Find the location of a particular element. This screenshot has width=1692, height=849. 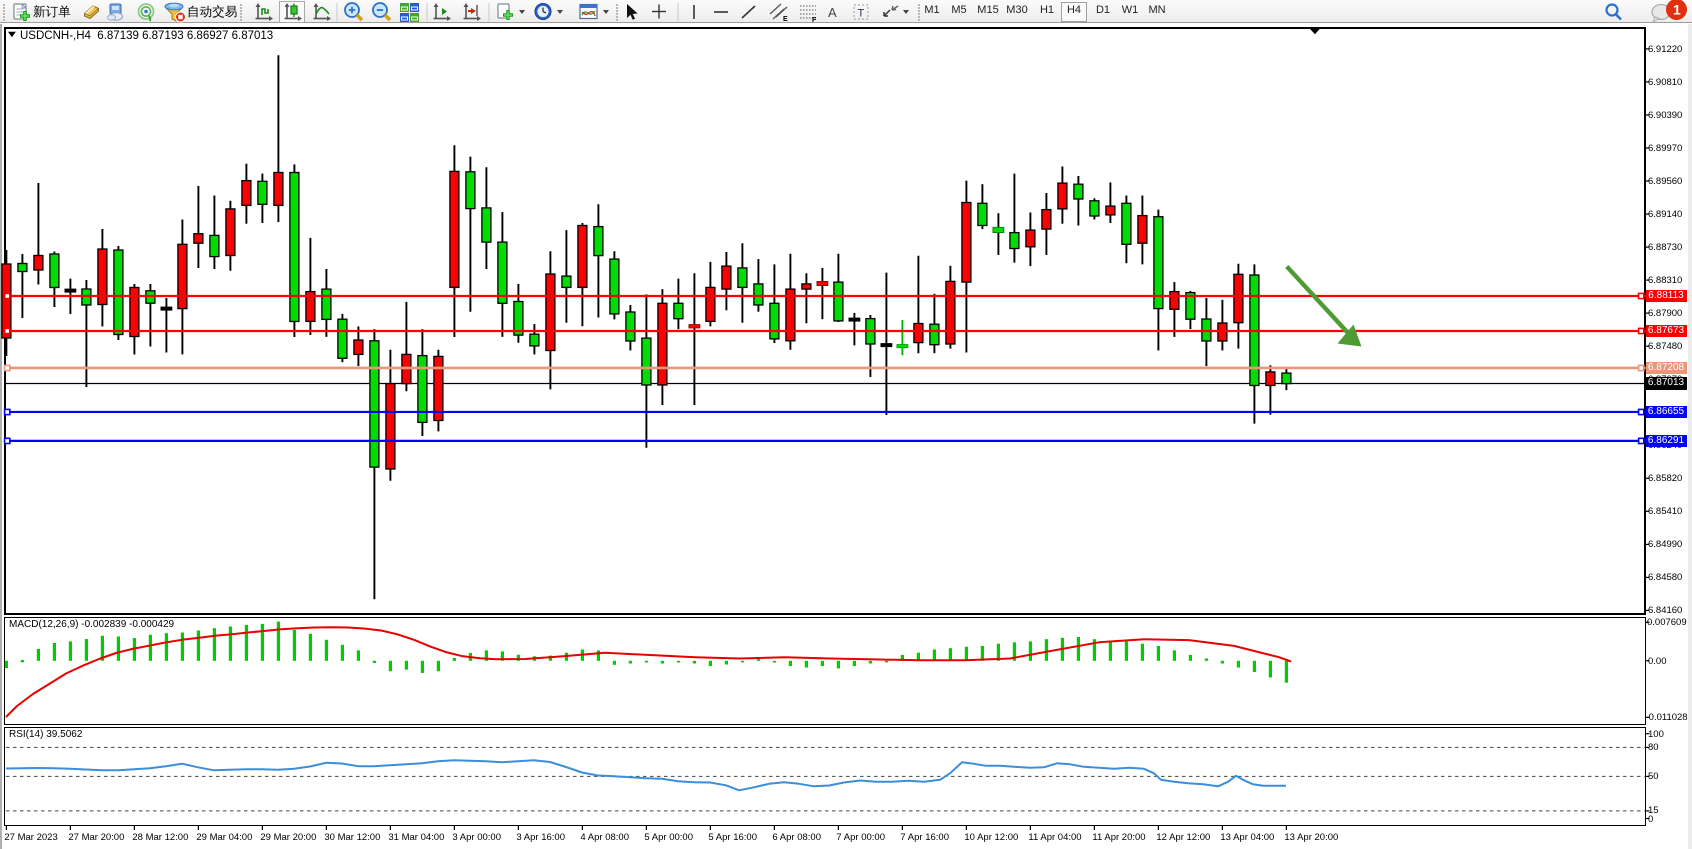

svg-text: T is located at coordinates (861, 14).